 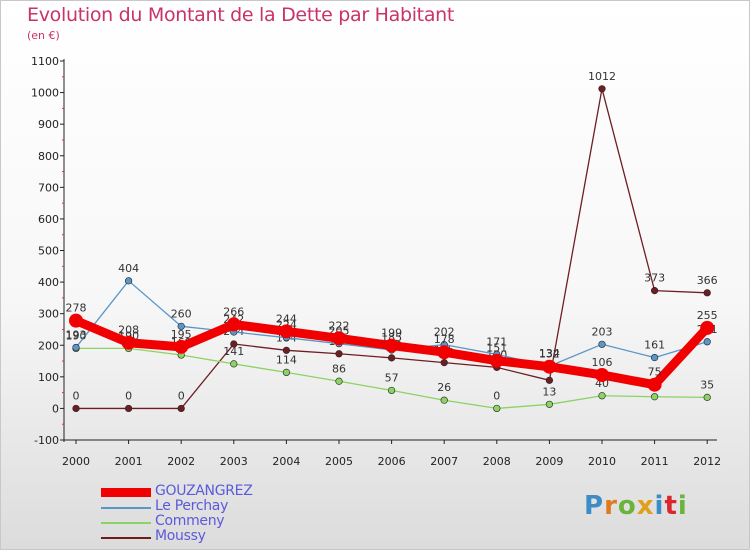 What do you see at coordinates (392, 461) in the screenshot?
I see `x-tick-label: 2006` at bounding box center [392, 461].